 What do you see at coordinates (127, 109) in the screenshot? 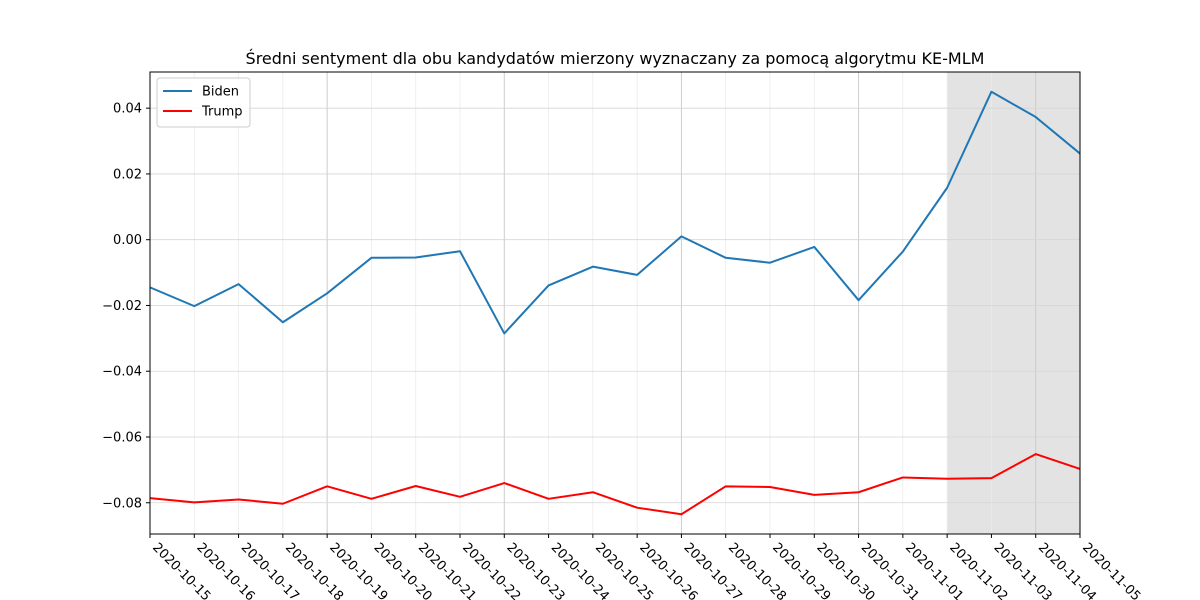
I see `y-tick-label: 0.04` at bounding box center [127, 109].